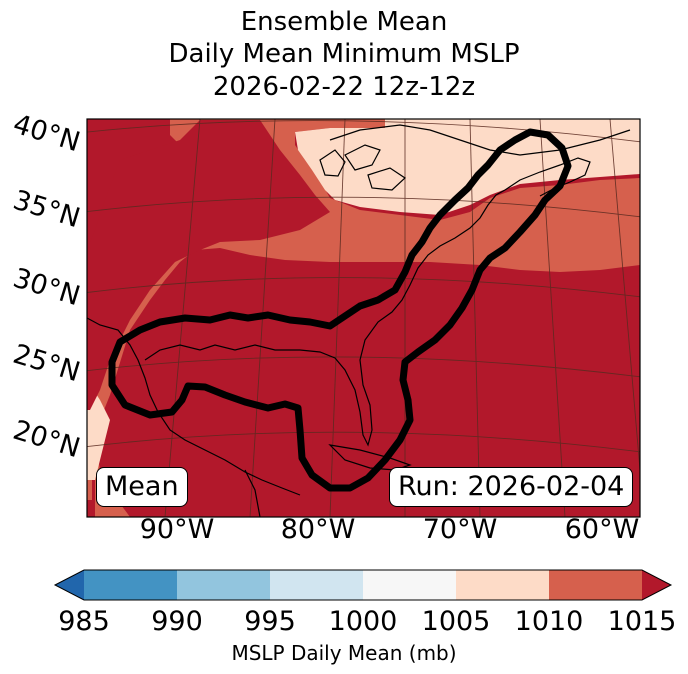  Describe the element at coordinates (363, 621) in the screenshot. I see `colorbar-tick-1000: 1000` at that location.